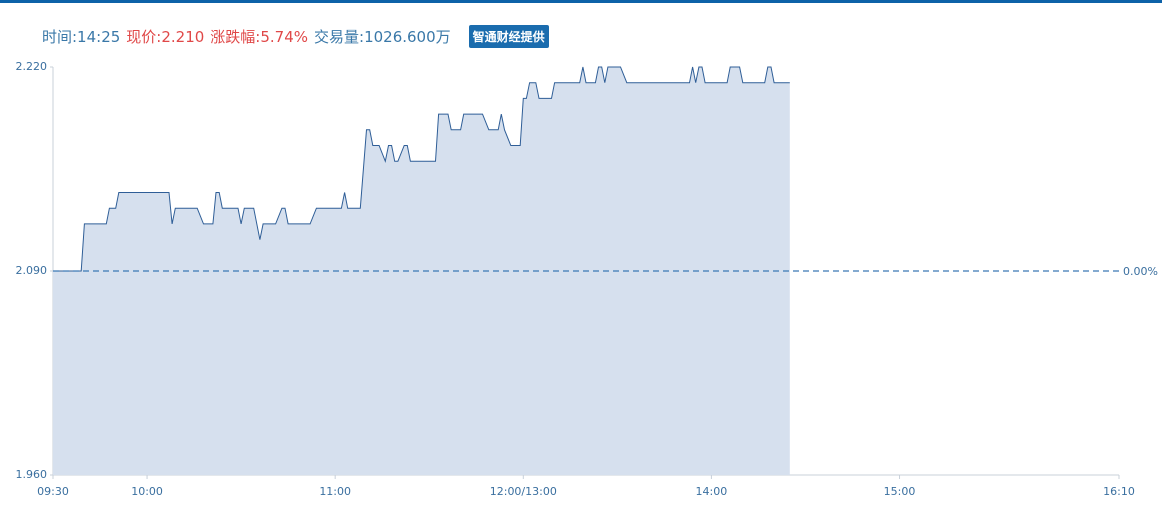  Describe the element at coordinates (581, 1) in the screenshot. I see `top-bar` at that location.